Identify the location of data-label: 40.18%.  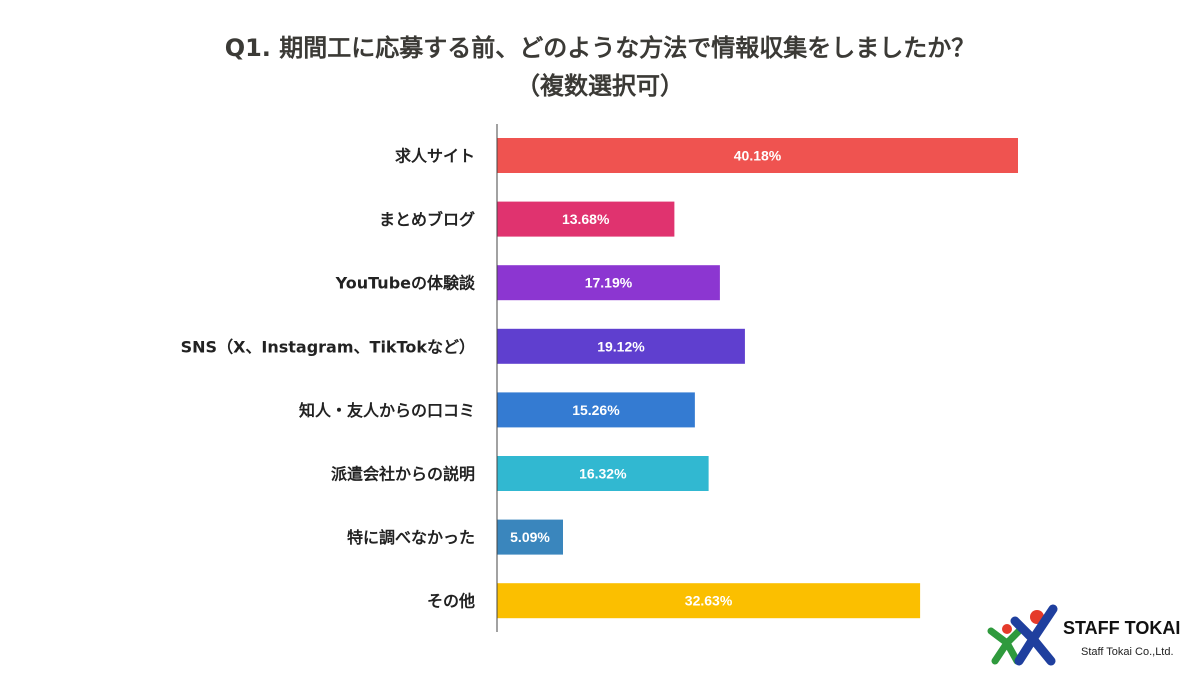
(758, 156).